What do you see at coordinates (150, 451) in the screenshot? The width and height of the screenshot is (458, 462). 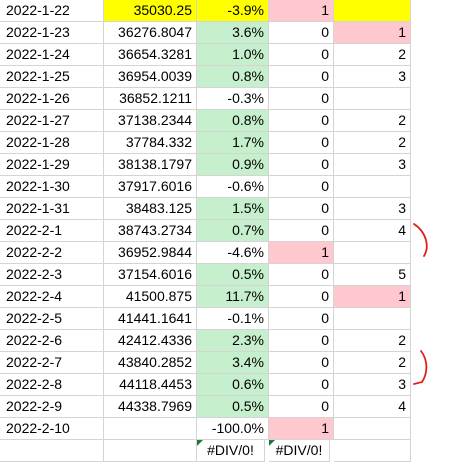 I see `value-cell` at bounding box center [150, 451].